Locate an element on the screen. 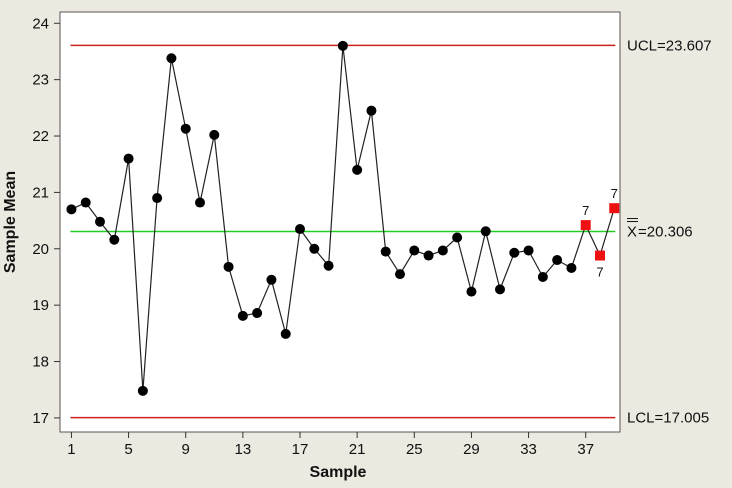  lcl-label: LCL=17.005 is located at coordinates (668, 418).